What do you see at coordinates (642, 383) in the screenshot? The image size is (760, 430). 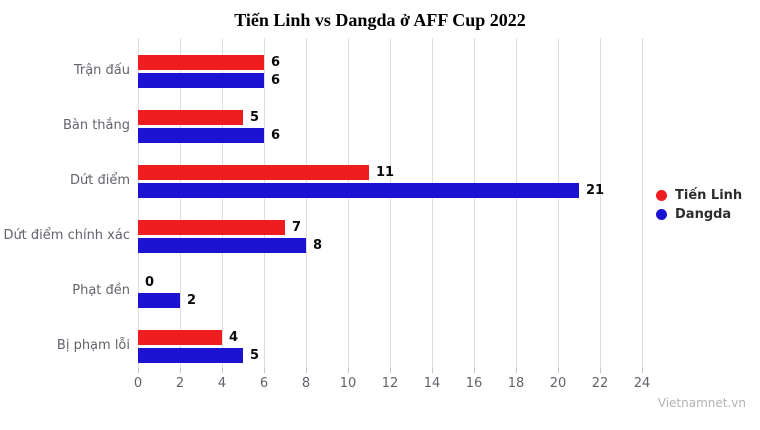 I see `x-tick-label: 24` at bounding box center [642, 383].